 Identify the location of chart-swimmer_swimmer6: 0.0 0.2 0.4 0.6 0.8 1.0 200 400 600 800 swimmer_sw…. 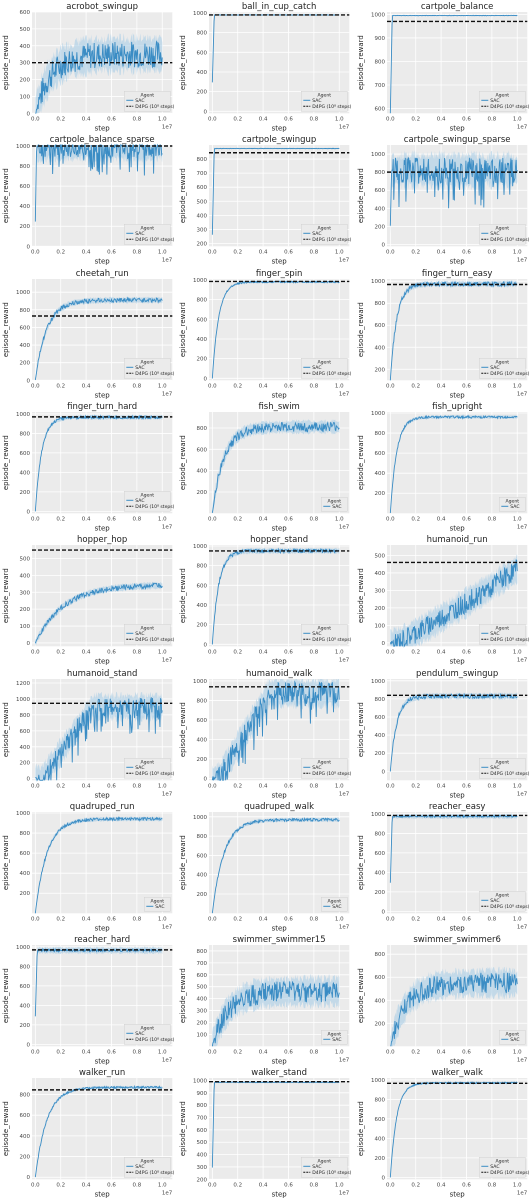
(442, 1000).